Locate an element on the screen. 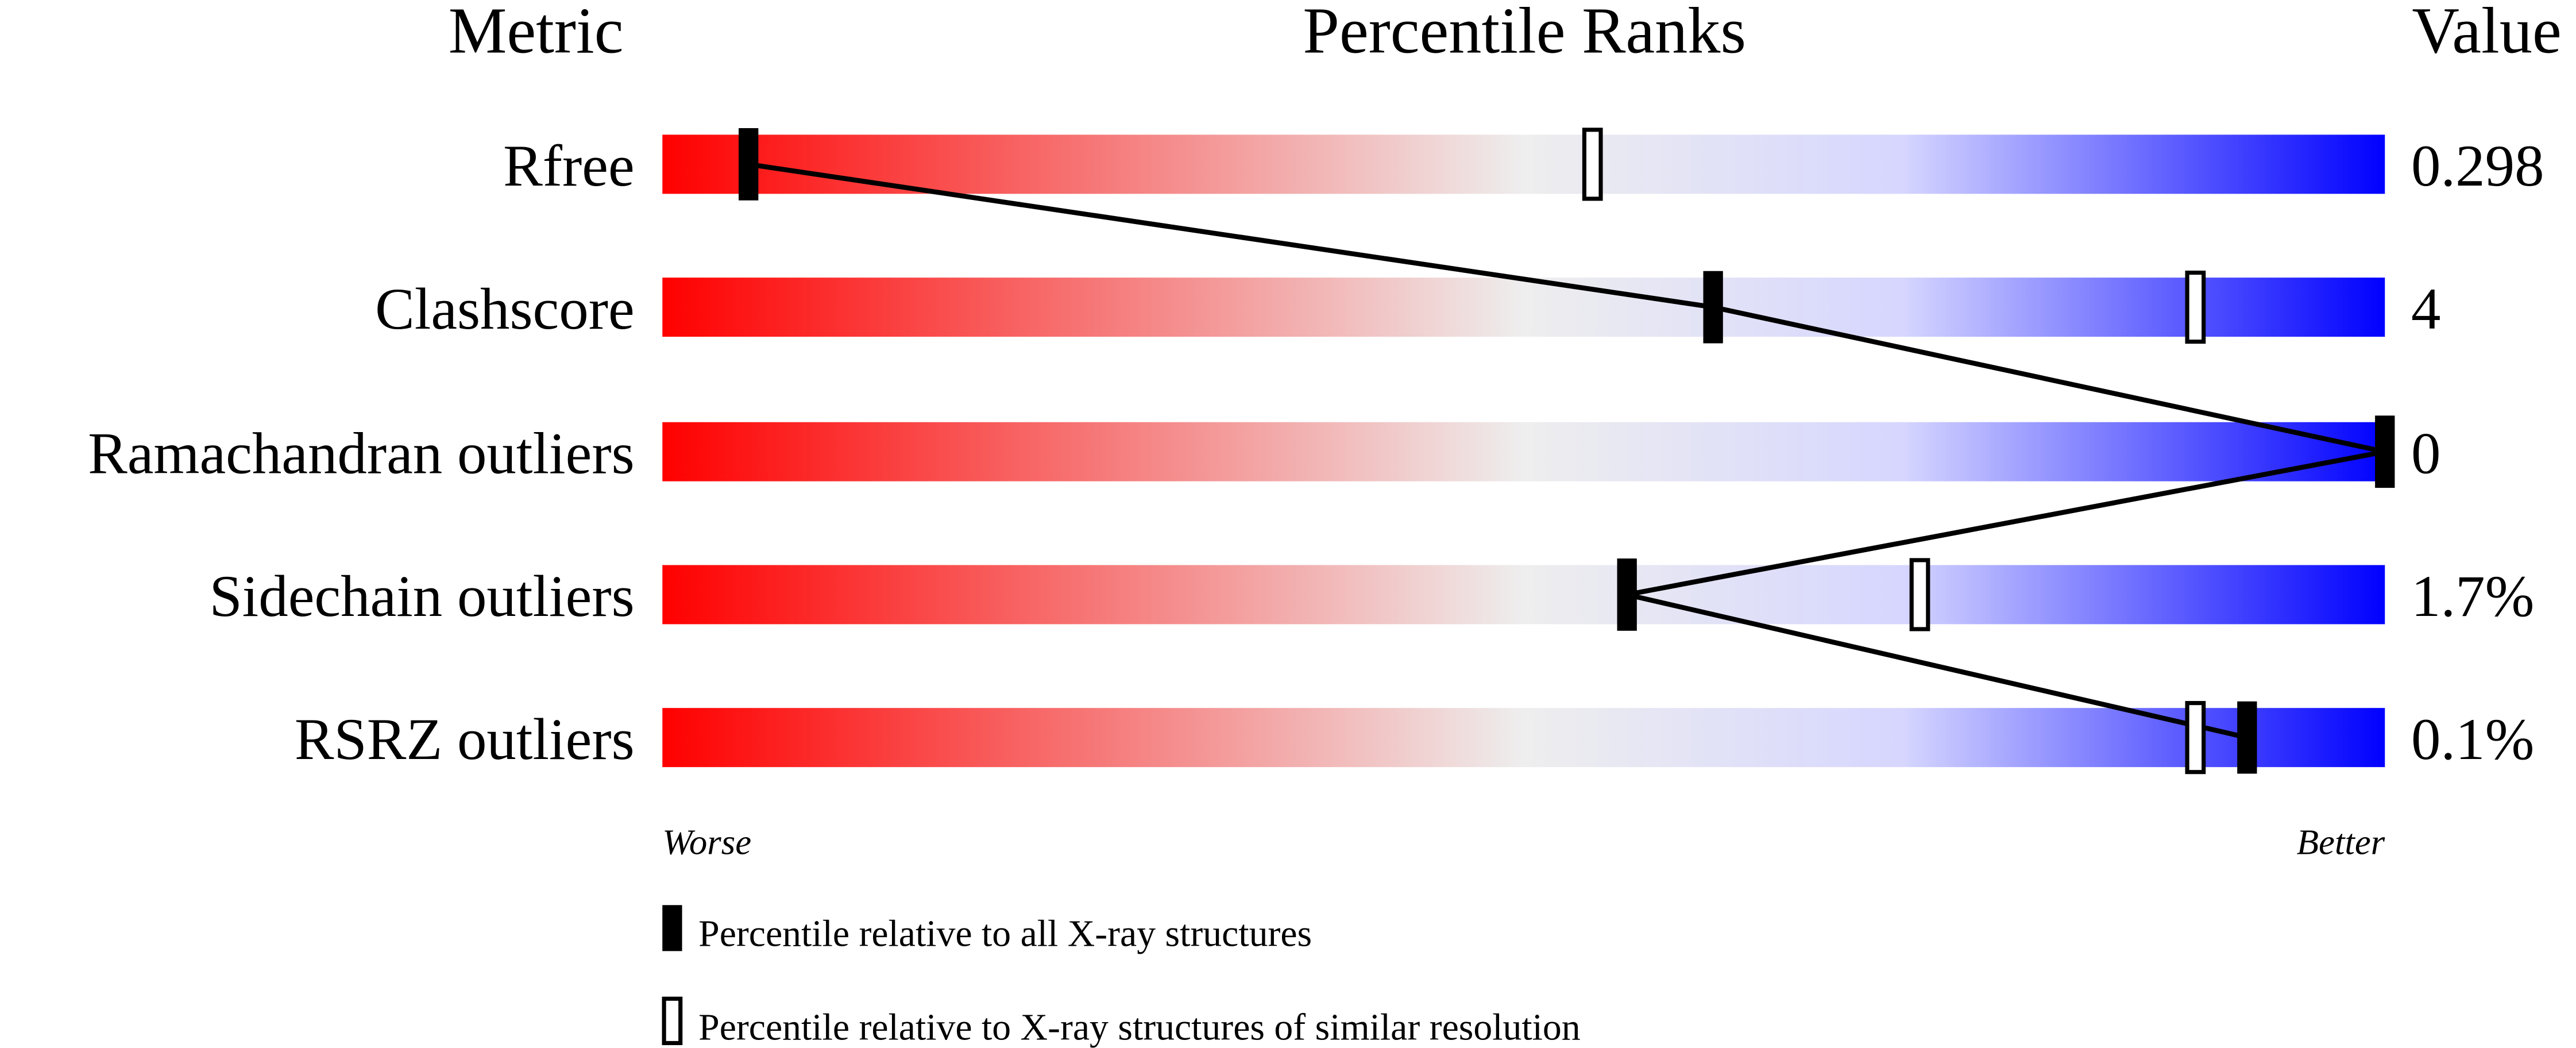 The height and width of the screenshot is (1048, 2576). better-label: Better is located at coordinates (2341, 842).